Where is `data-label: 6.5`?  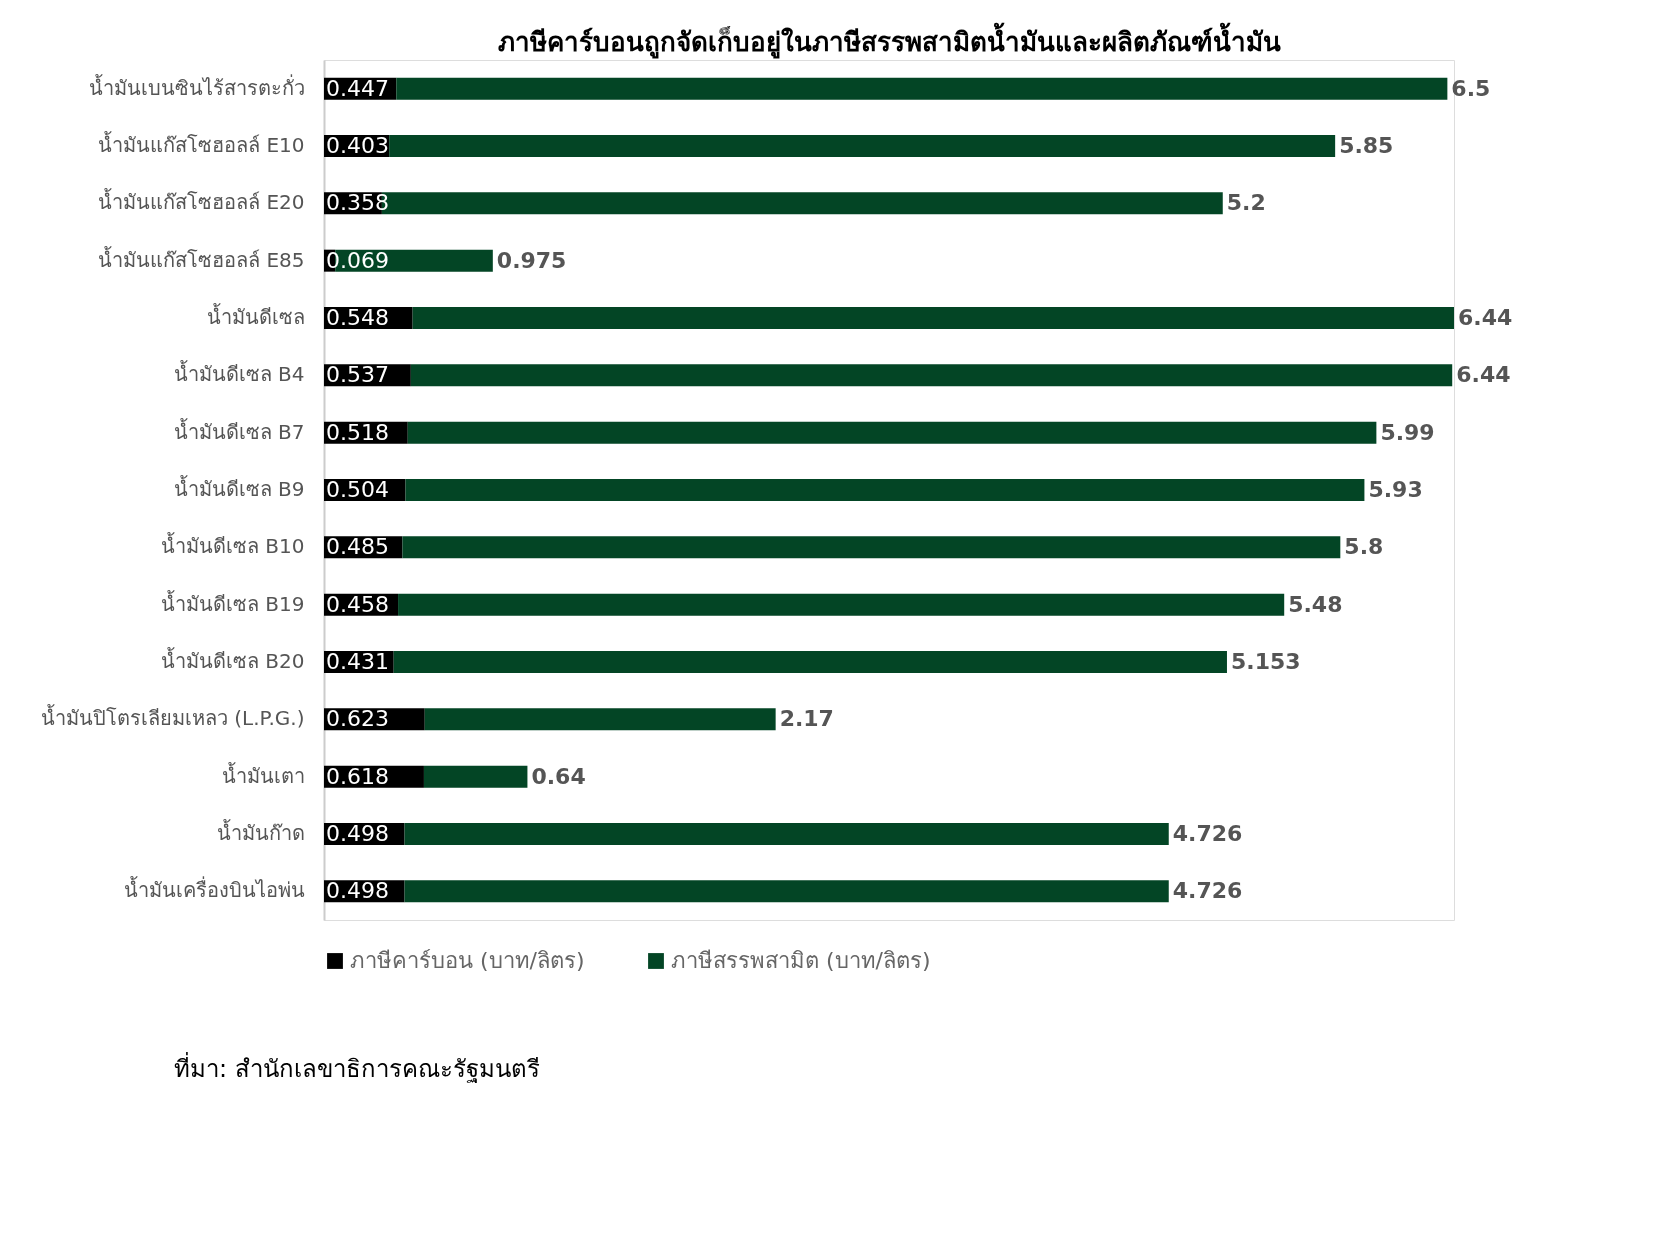
data-label: 6.5 is located at coordinates (1471, 88).